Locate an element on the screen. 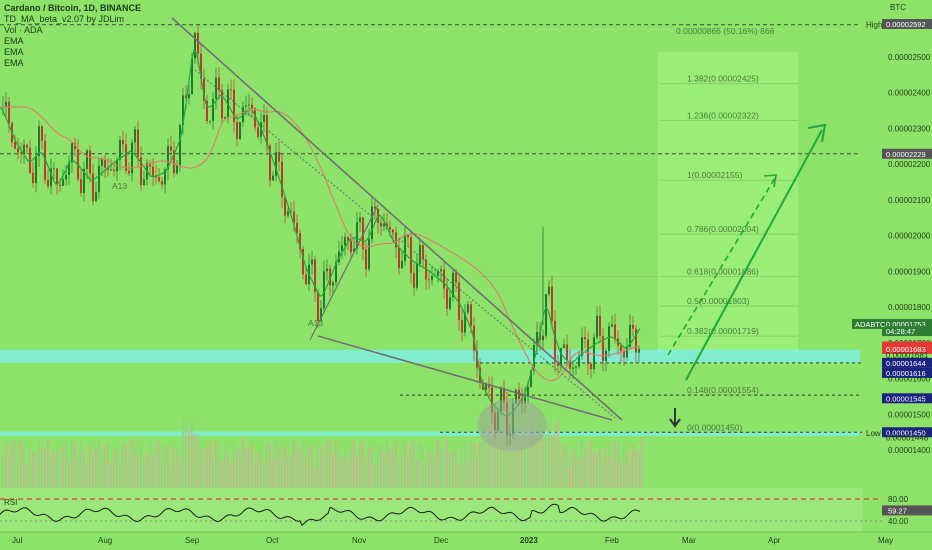 This screenshot has height=550, width=932. x-tick-label: Apr is located at coordinates (774, 540).